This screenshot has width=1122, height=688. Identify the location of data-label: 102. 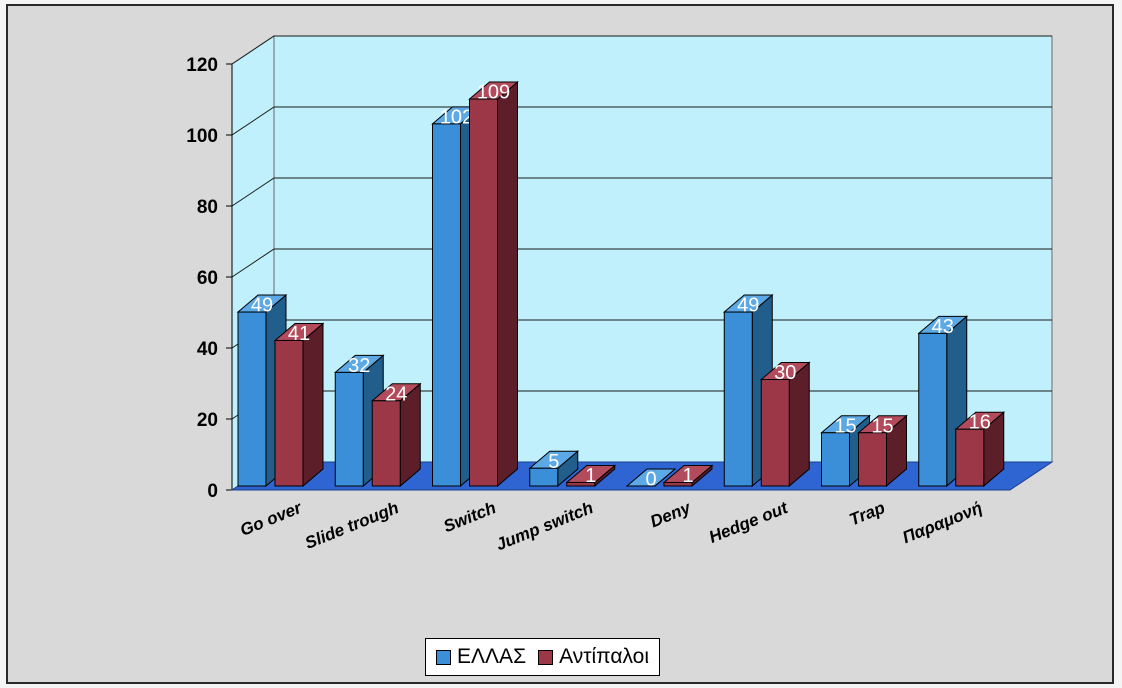
(456, 117).